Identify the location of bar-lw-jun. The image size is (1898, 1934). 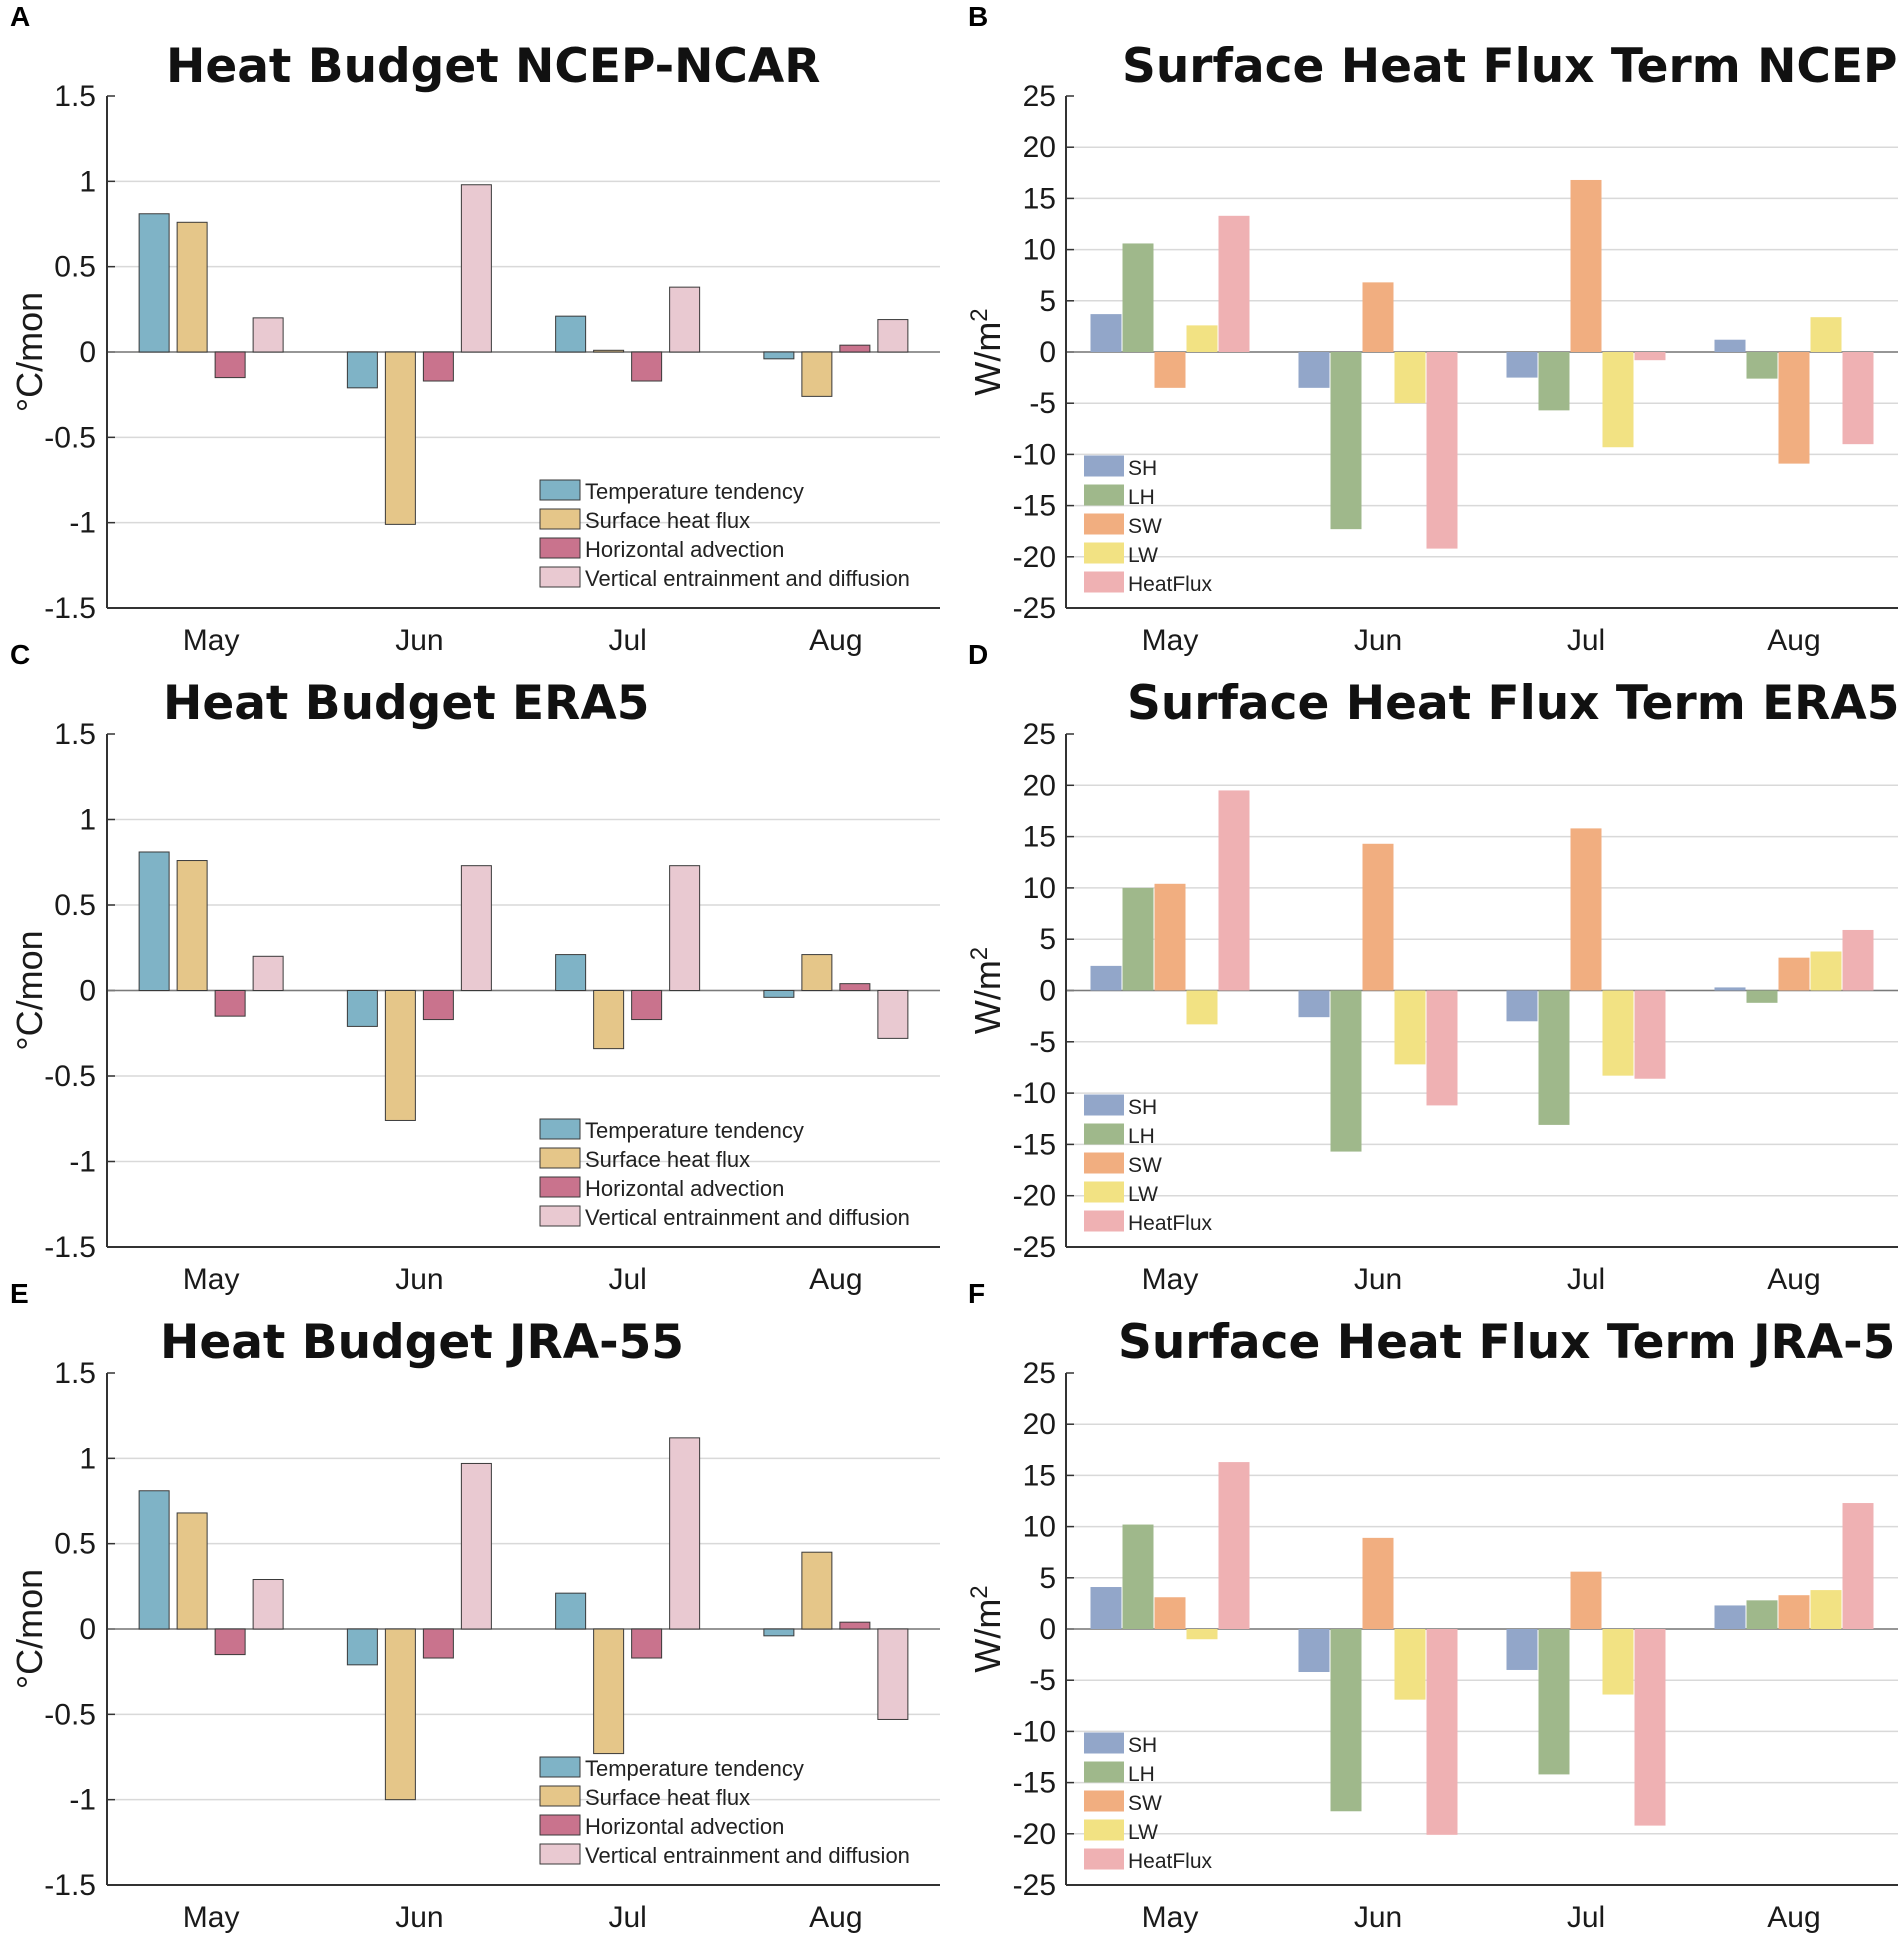
(1410, 1664).